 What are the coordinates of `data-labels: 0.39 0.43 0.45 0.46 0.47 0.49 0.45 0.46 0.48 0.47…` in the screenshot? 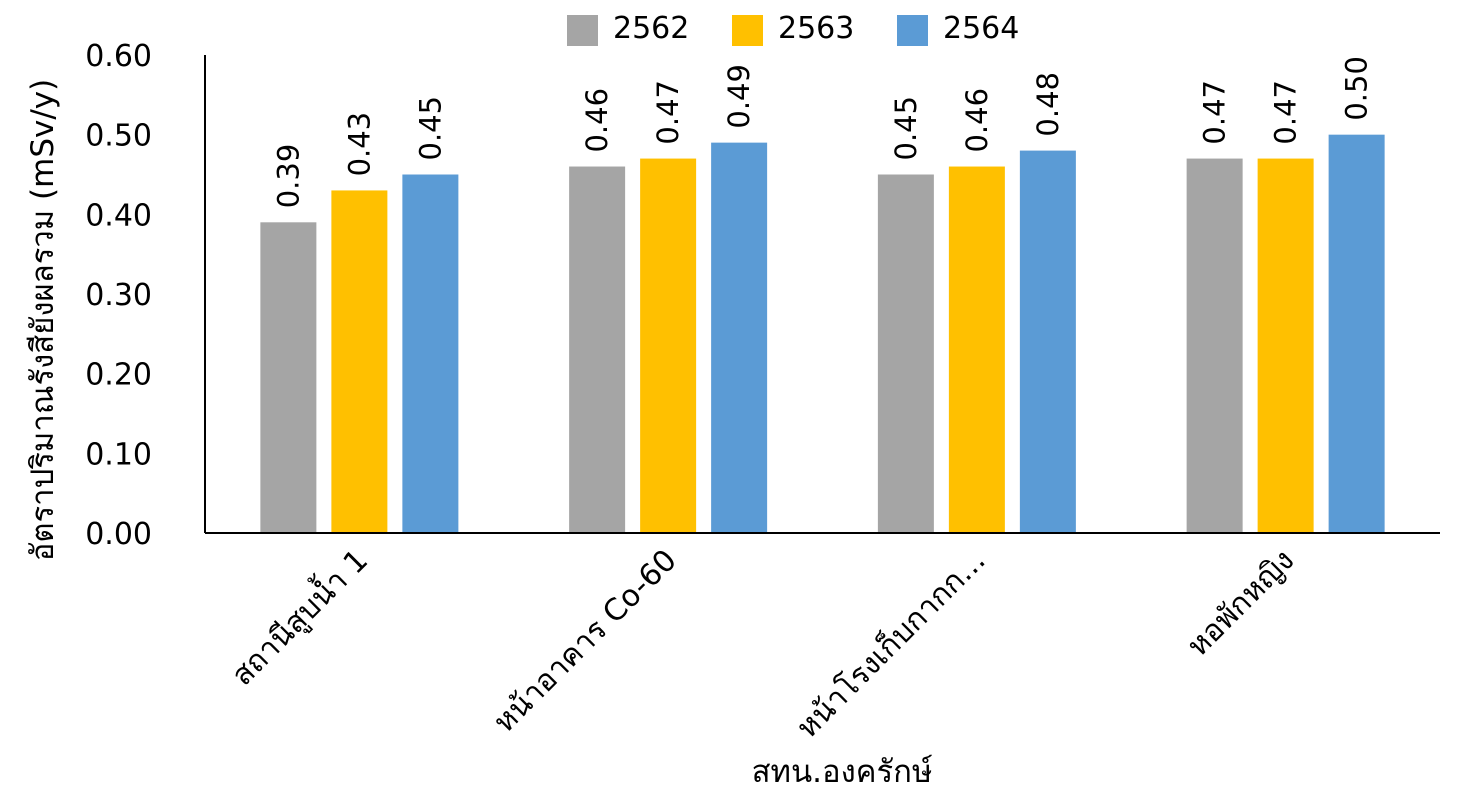 It's located at (822, 132).